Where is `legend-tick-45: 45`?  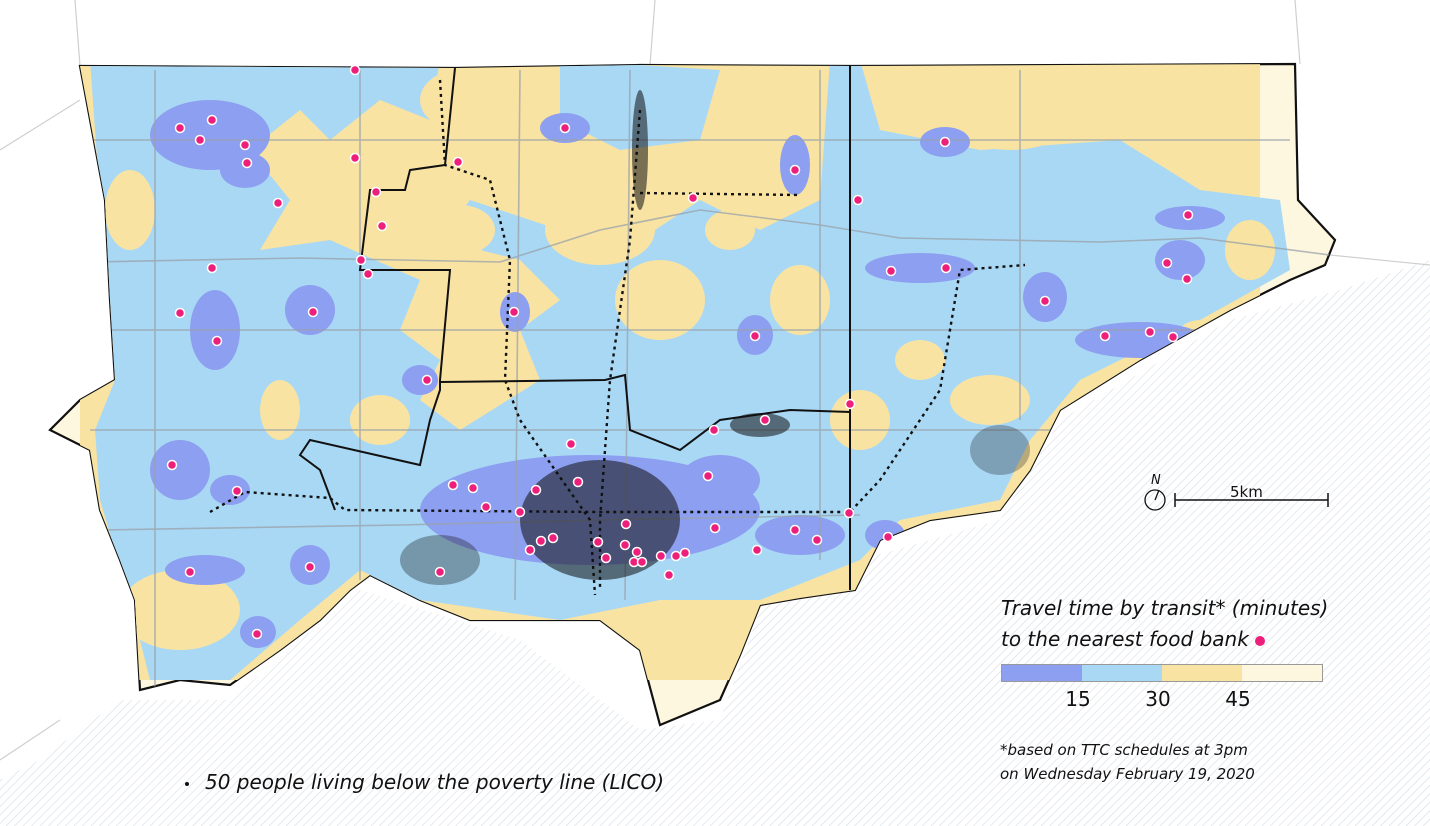 legend-tick-45: 45 is located at coordinates (1238, 699).